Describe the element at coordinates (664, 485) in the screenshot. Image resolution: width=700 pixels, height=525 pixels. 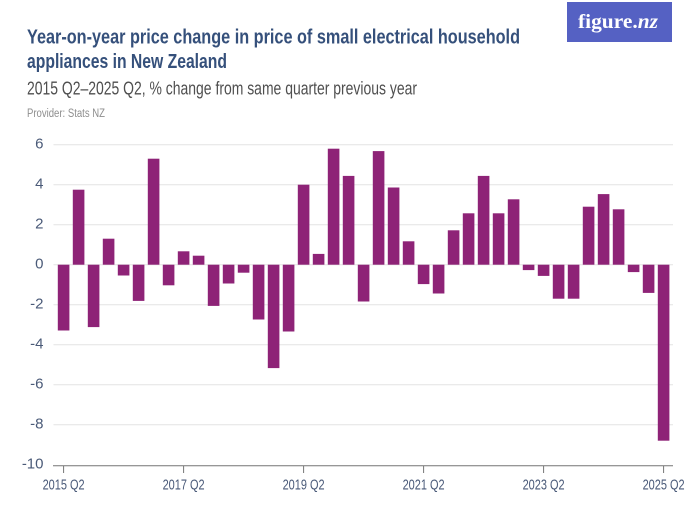
I see `svg-text: 2025 Q2` at that location.